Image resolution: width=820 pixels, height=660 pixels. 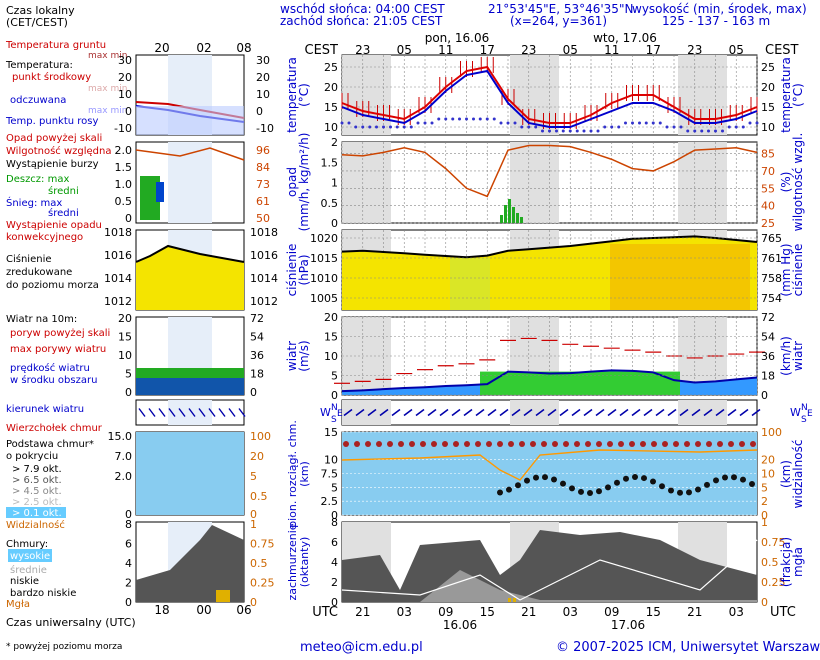 I want to click on fog-tick-right: 0.75, so click(x=773, y=542).